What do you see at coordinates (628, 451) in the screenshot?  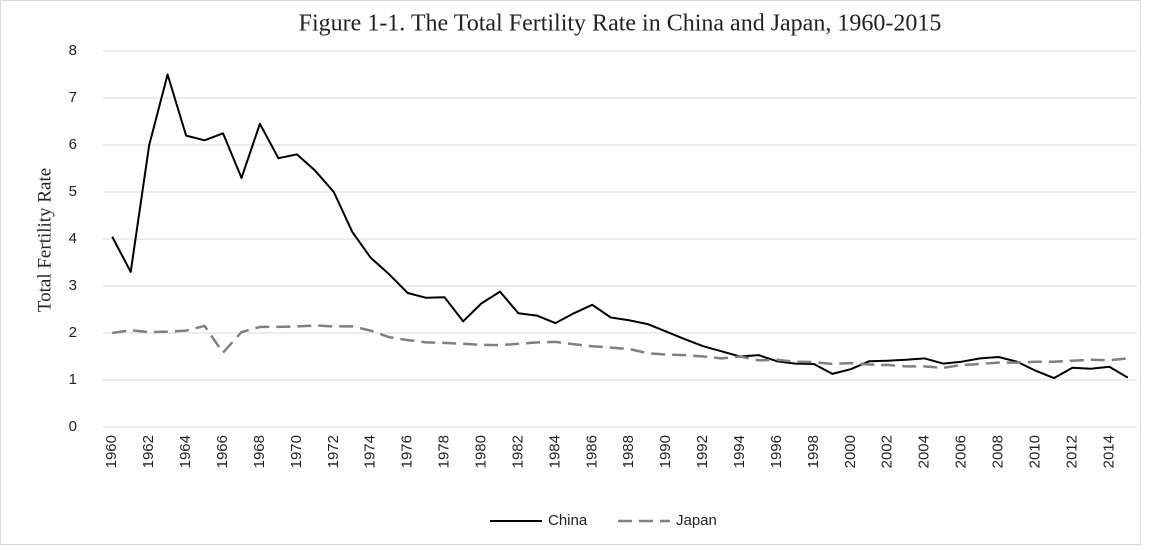 I see `x-tick-label: 1988` at bounding box center [628, 451].